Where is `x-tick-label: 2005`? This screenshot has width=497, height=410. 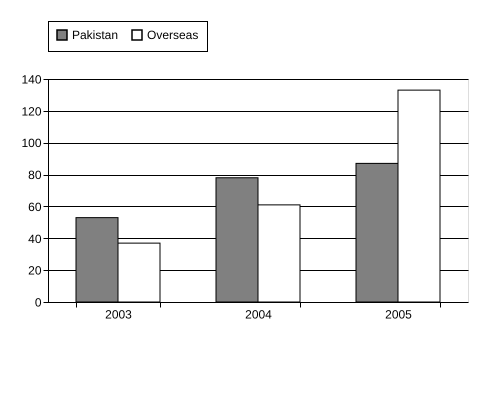 x-tick-label: 2005 is located at coordinates (398, 315).